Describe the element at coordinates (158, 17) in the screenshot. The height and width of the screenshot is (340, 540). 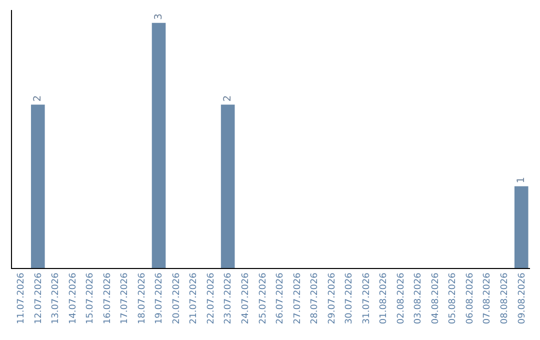
I see `data-label: 3` at that location.